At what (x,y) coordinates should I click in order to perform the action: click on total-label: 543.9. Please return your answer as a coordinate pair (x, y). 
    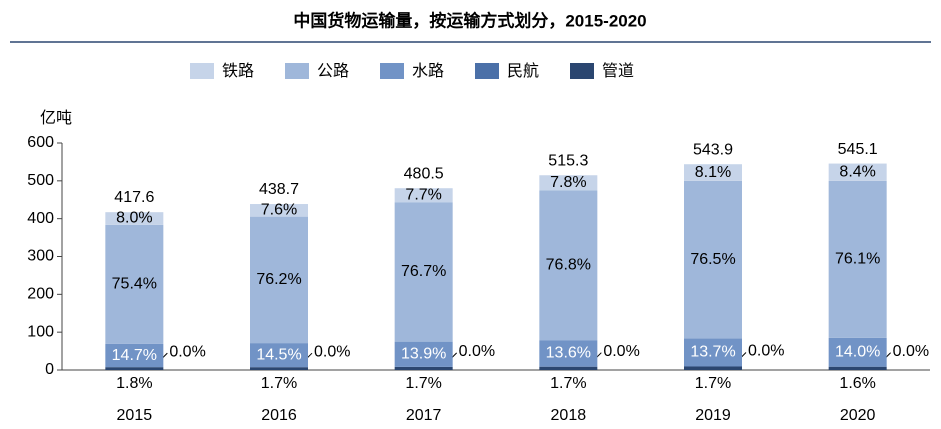
    Looking at the image, I should click on (713, 149).